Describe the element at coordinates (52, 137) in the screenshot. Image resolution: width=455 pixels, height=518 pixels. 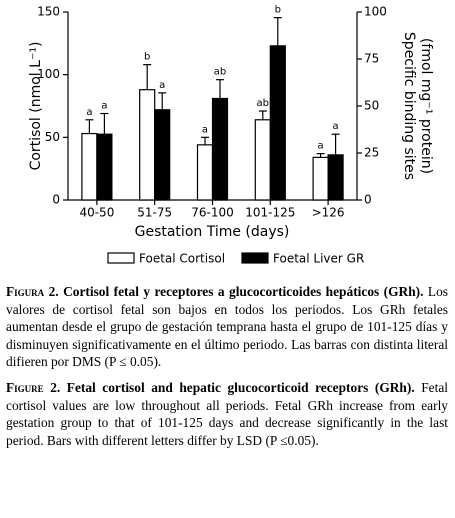
I see `y-tick-label: 50` at that location.